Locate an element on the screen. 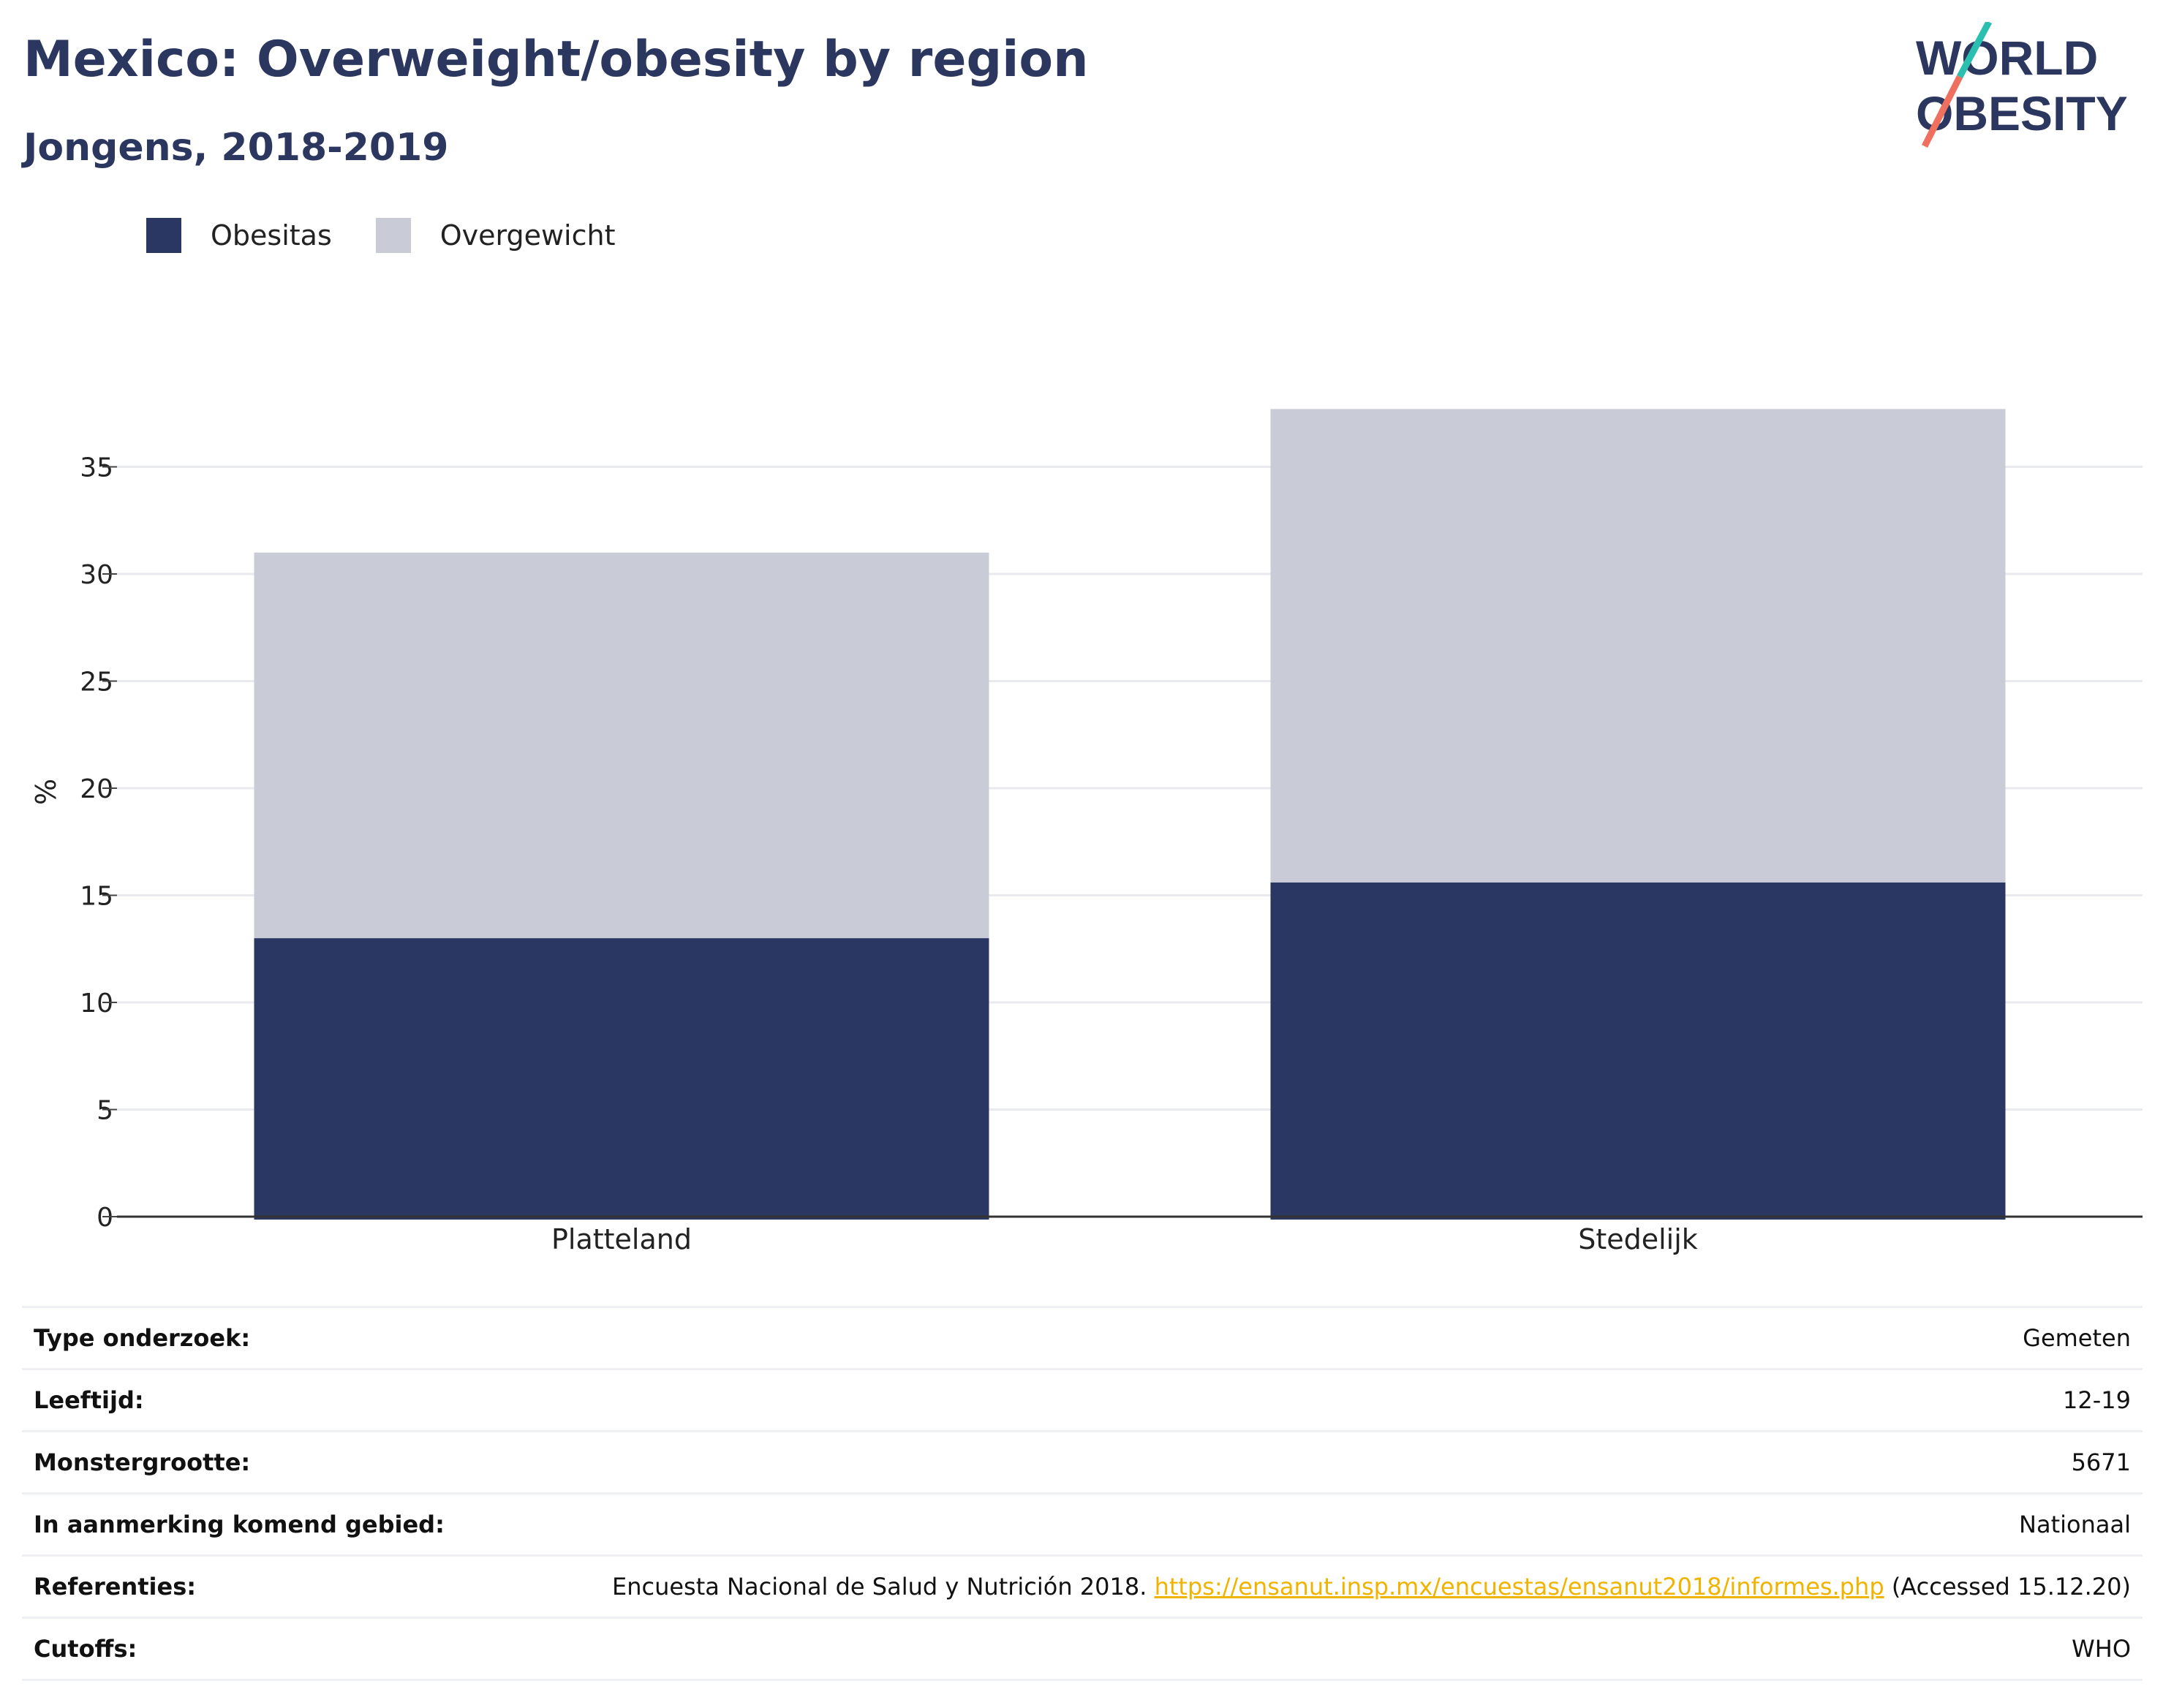  reference-accessed: (Accessed 15.12.20) is located at coordinates (2011, 1587).